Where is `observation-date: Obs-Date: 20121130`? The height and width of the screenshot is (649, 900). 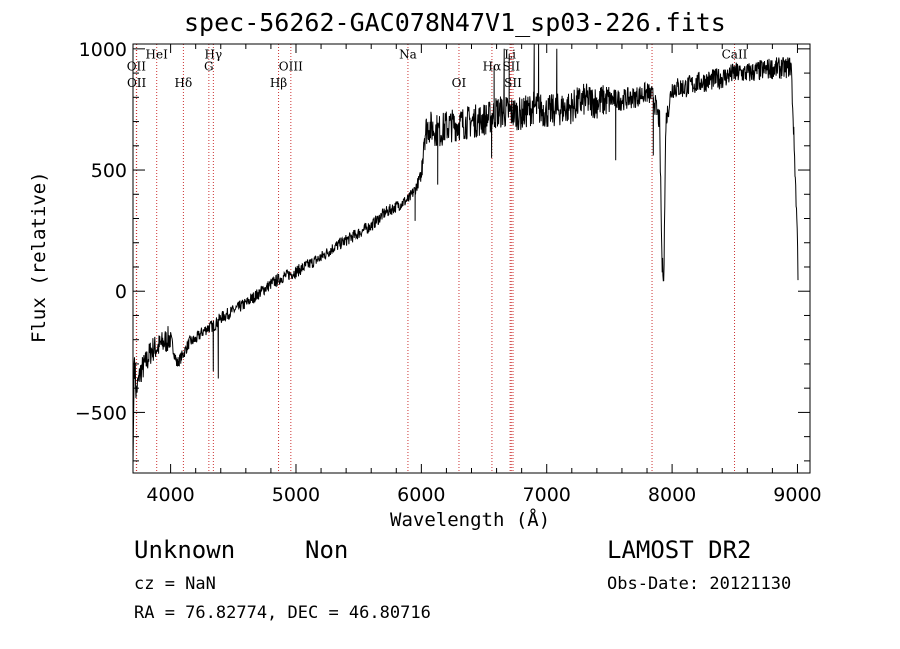
observation-date: Obs-Date: 20121130 is located at coordinates (699, 584).